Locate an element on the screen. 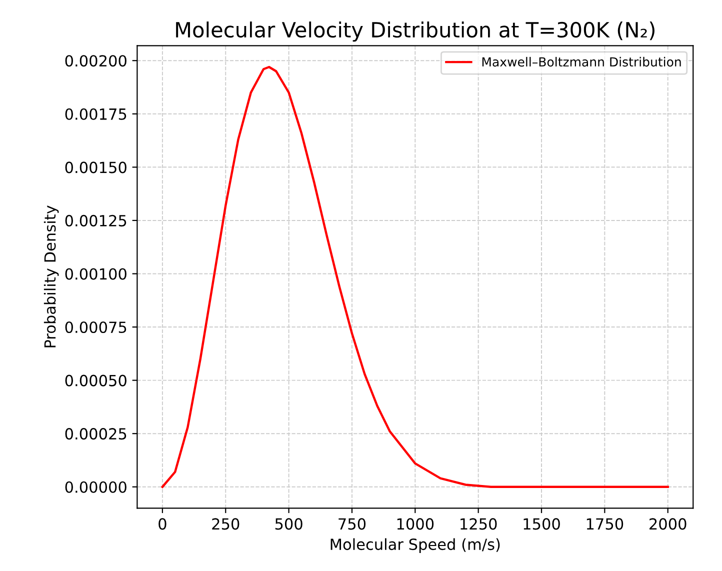  x-tick-label: 1500 is located at coordinates (542, 524).